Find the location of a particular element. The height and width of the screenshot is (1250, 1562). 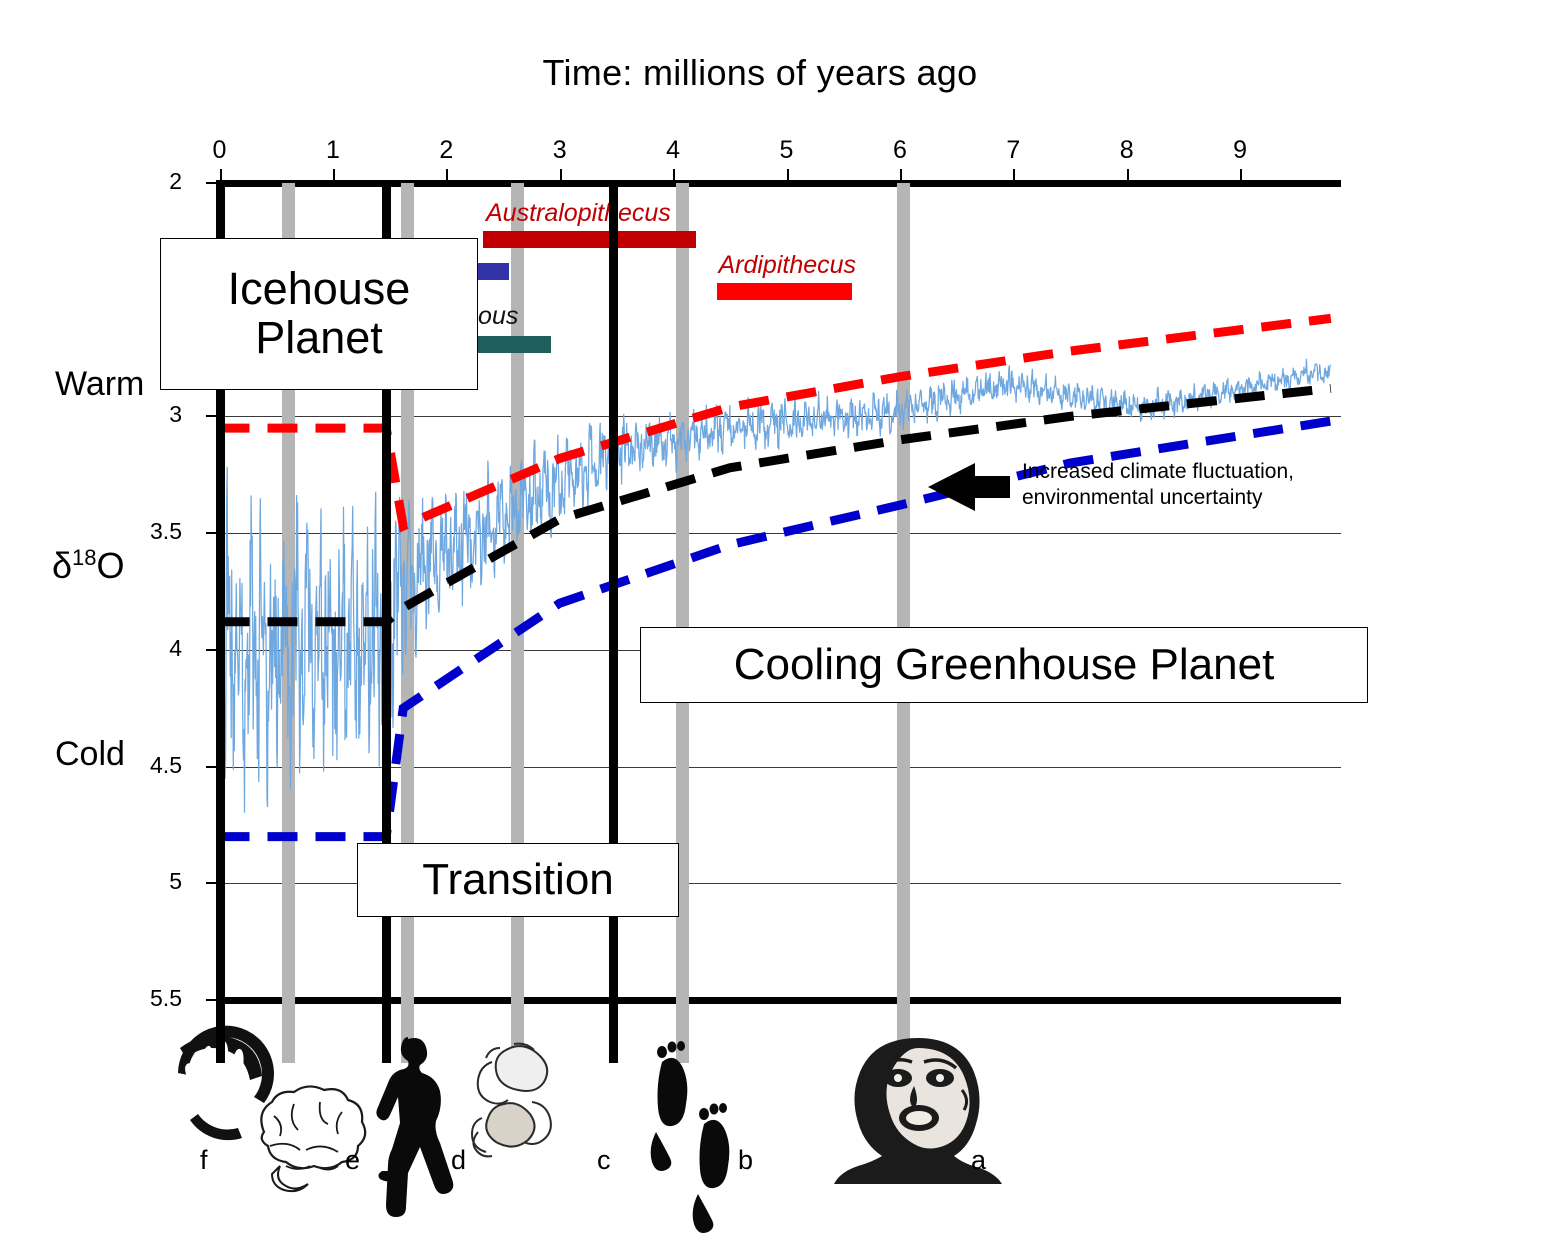

y-tick-label-5.5: 5.5 is located at coordinates (166, 998).